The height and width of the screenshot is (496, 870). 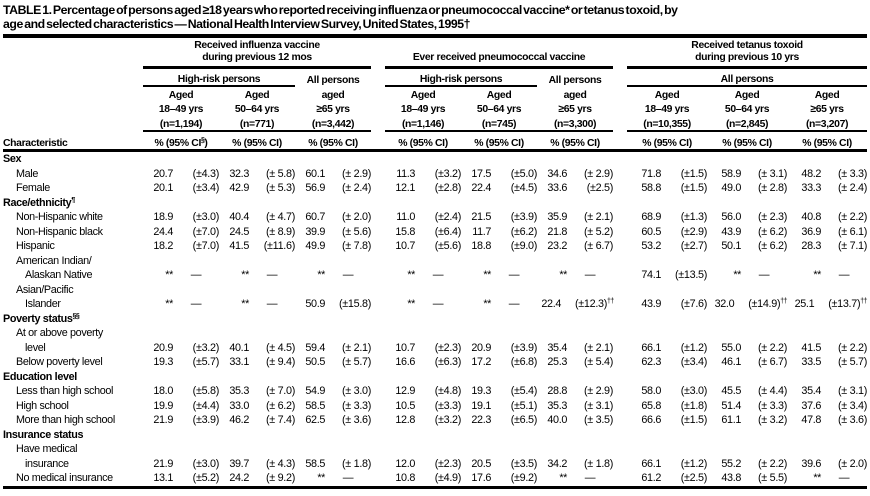 I want to click on data-cell: 24.2 (± 9.2), so click(x=257, y=479).